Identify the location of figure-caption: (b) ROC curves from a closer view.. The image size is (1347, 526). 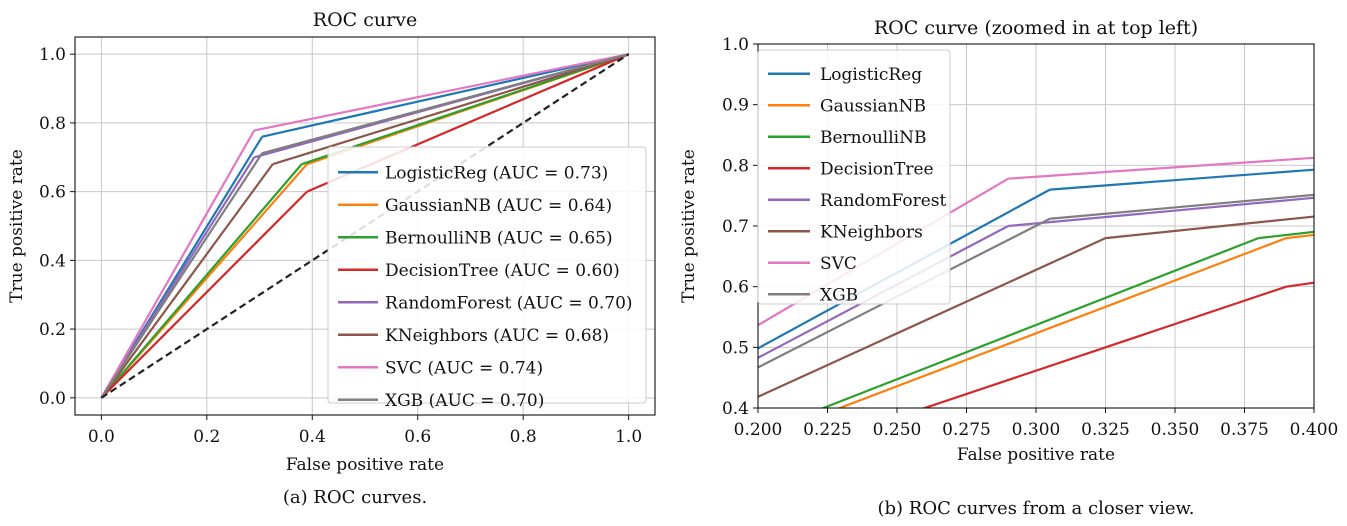
(1036, 508).